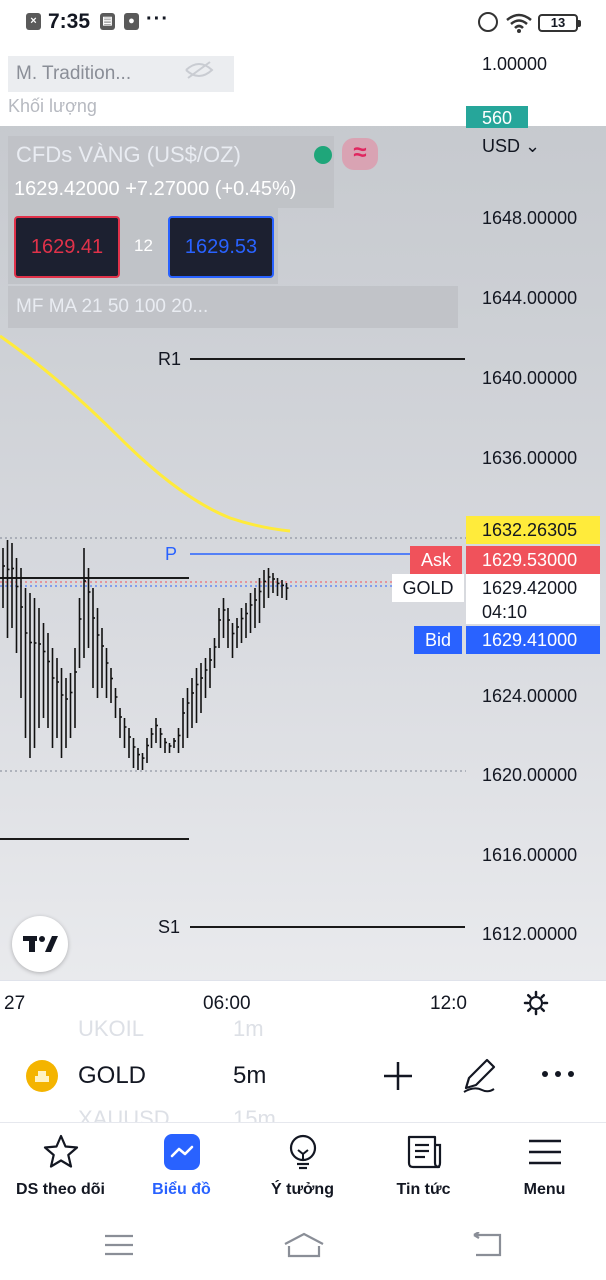 This screenshot has height=1280, width=606. What do you see at coordinates (559, 23) in the screenshot?
I see `battery-icon: 13` at bounding box center [559, 23].